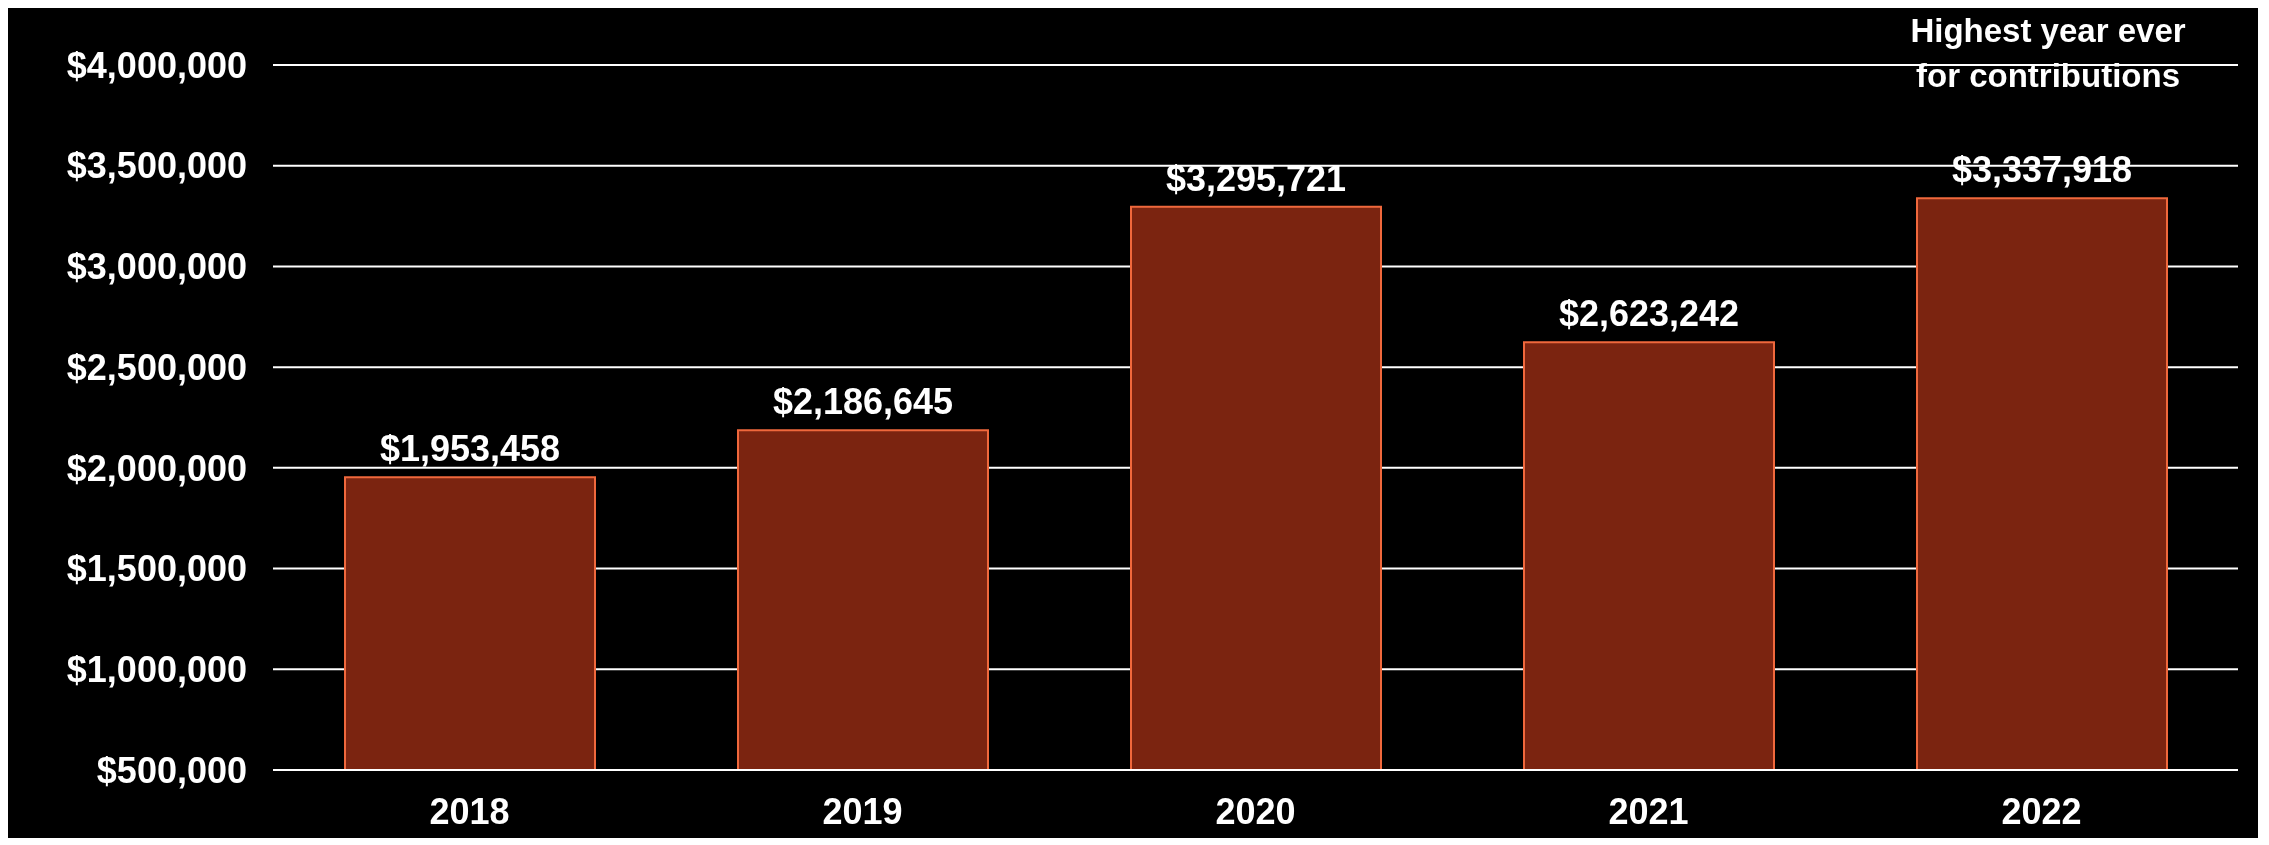 The image size is (2269, 845). Describe the element at coordinates (156, 267) in the screenshot. I see `y-tick-label: $3,000,000` at that location.